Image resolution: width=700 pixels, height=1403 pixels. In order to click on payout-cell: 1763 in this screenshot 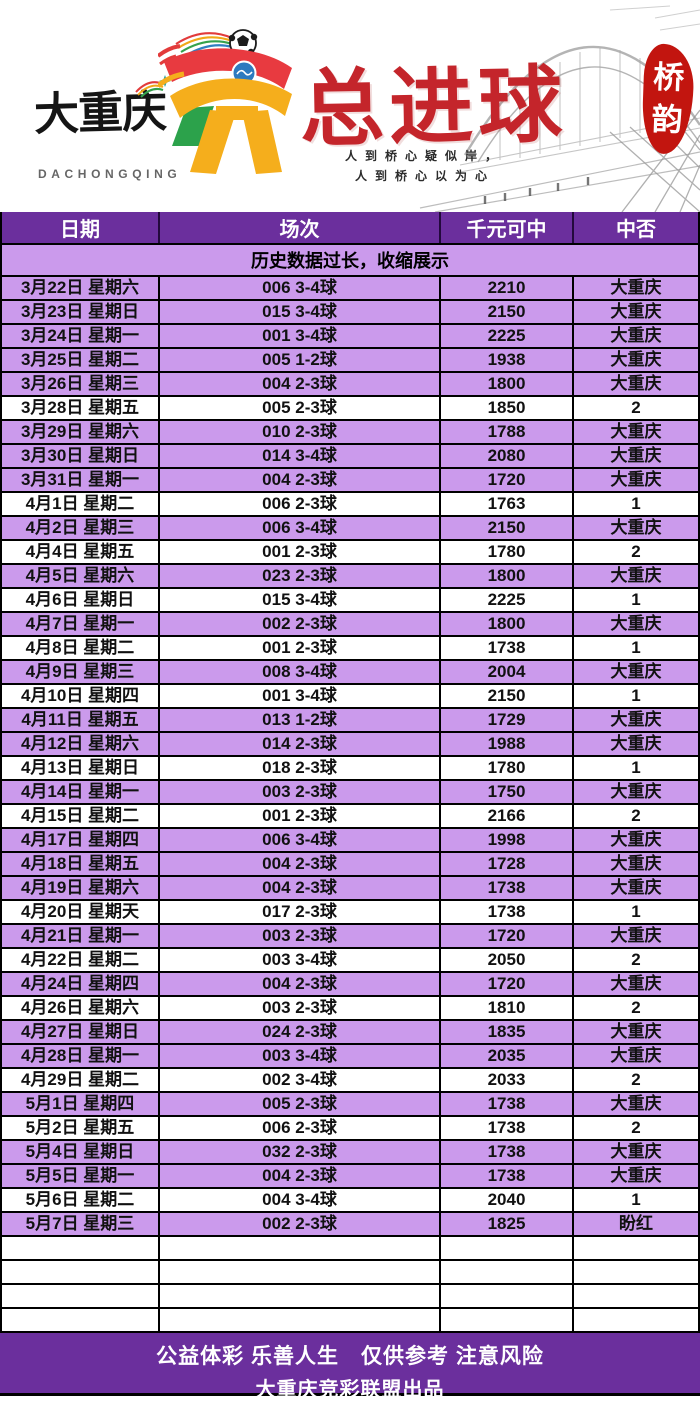, I will do `click(507, 504)`.